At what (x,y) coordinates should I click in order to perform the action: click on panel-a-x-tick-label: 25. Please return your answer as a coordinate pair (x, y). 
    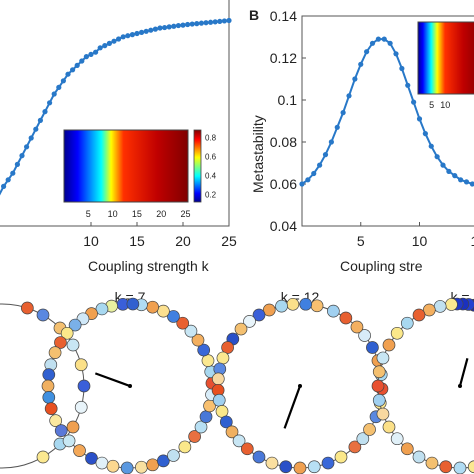
    Looking at the image, I should click on (229, 241).